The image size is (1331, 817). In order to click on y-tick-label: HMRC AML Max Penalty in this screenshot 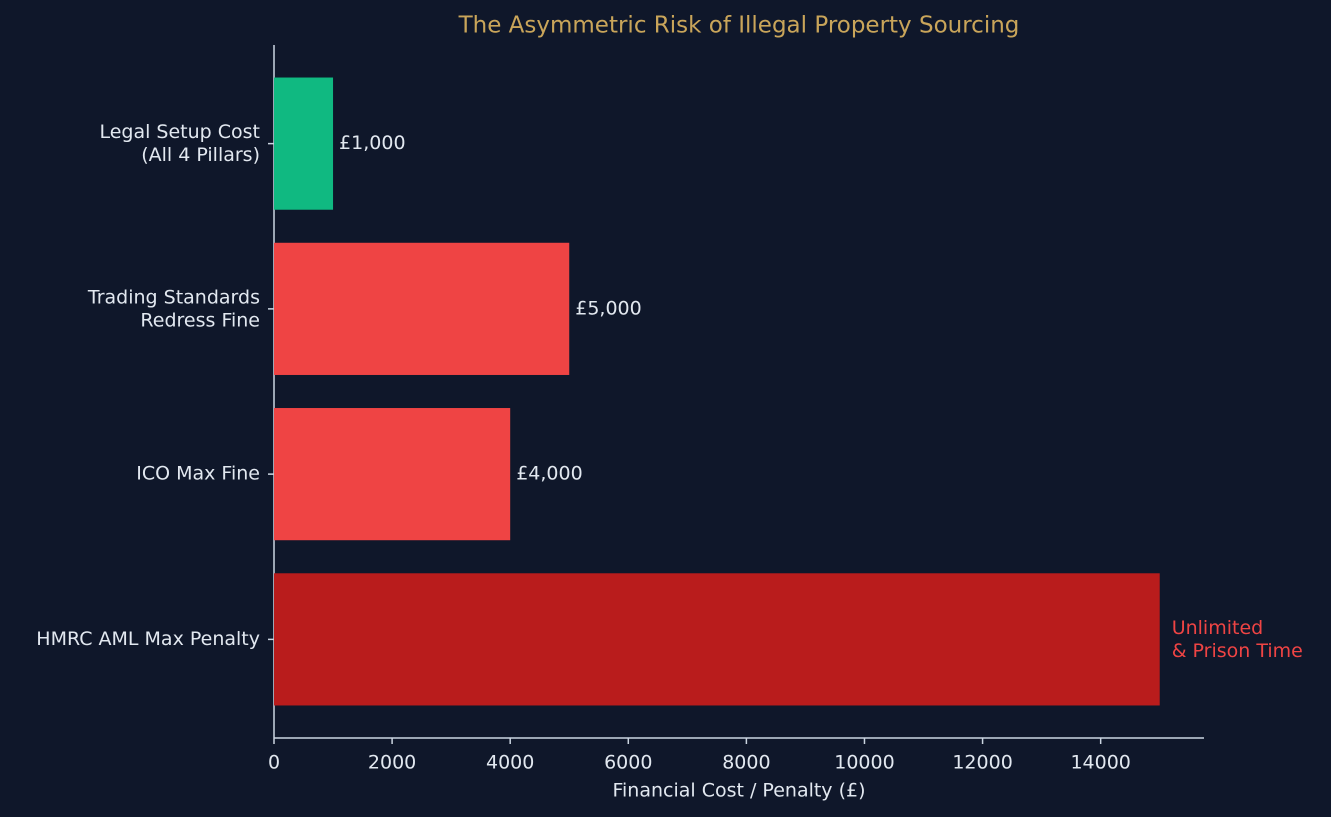, I will do `click(148, 639)`.